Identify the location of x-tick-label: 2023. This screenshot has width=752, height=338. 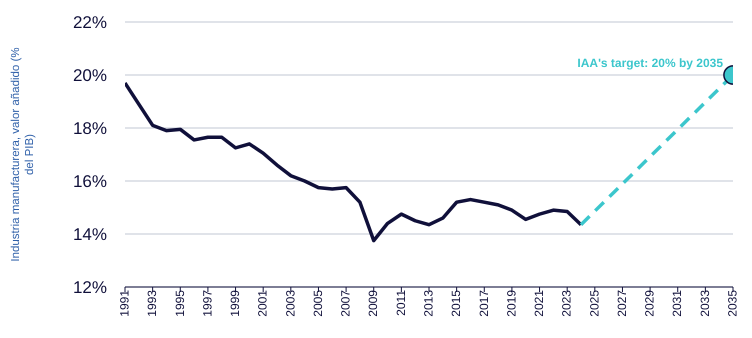
(567, 303).